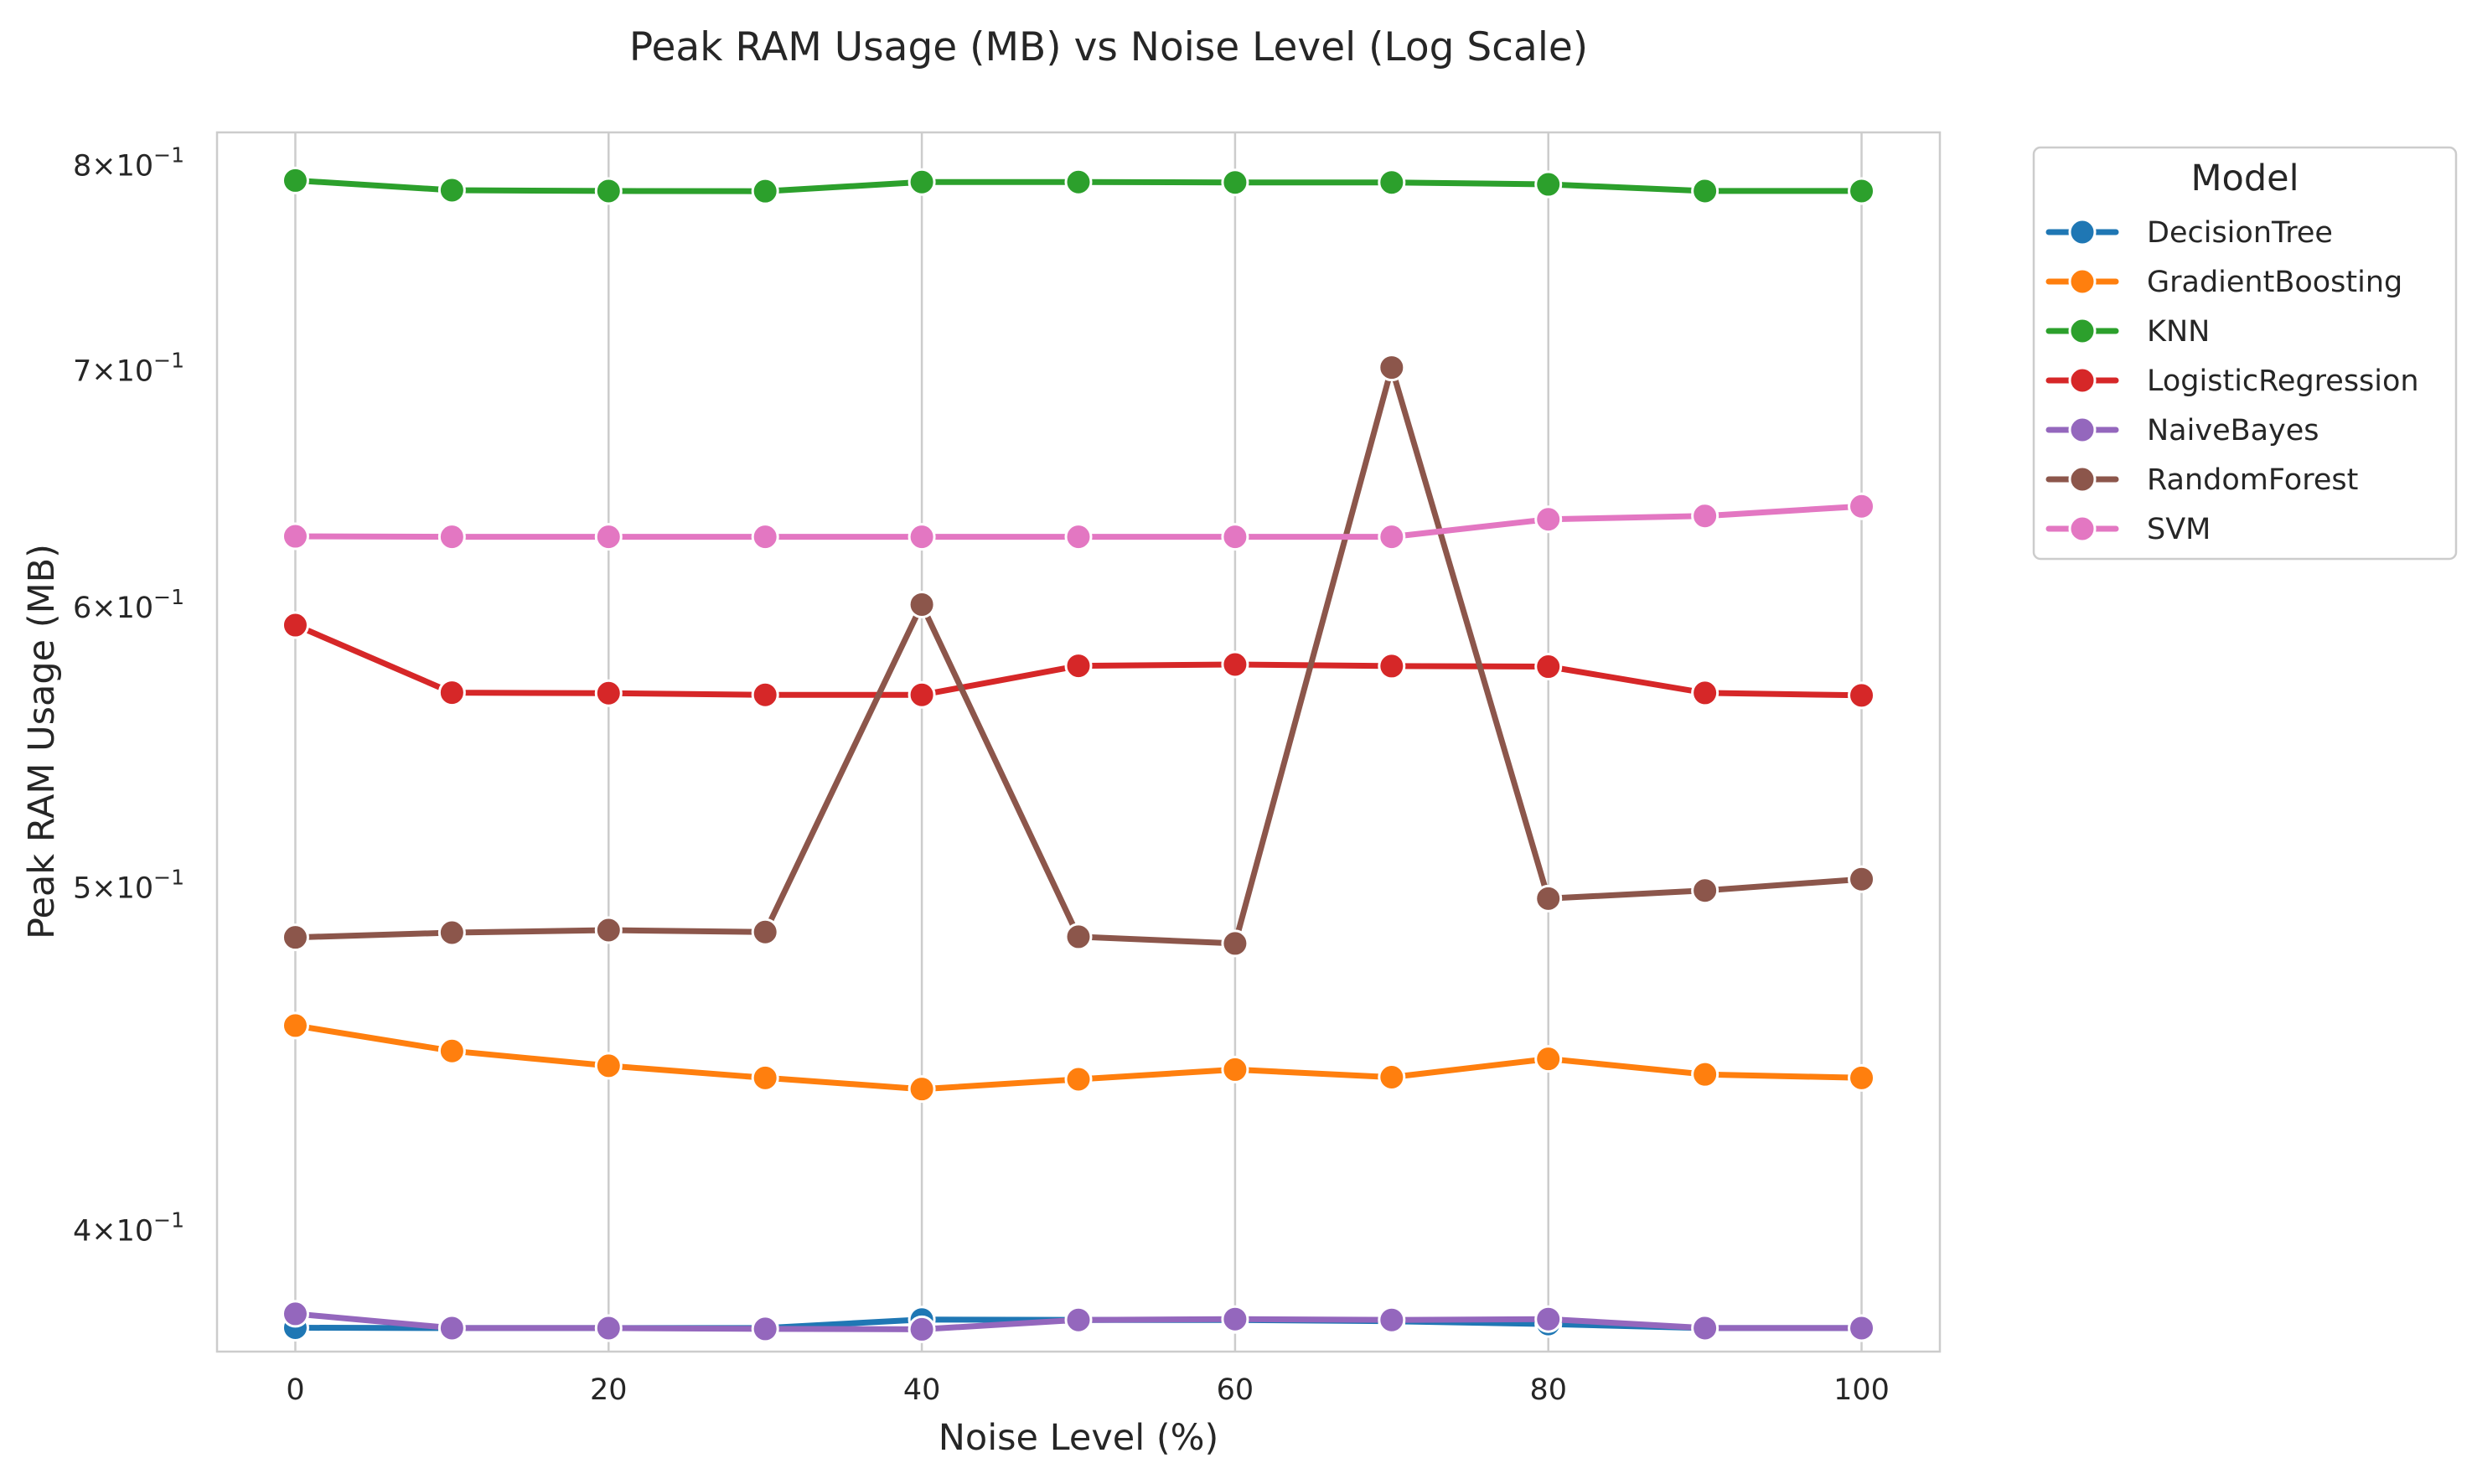 The width and height of the screenshot is (2477, 1484). I want to click on y-tick-label: 8×10⁻¹, so click(128, 163).